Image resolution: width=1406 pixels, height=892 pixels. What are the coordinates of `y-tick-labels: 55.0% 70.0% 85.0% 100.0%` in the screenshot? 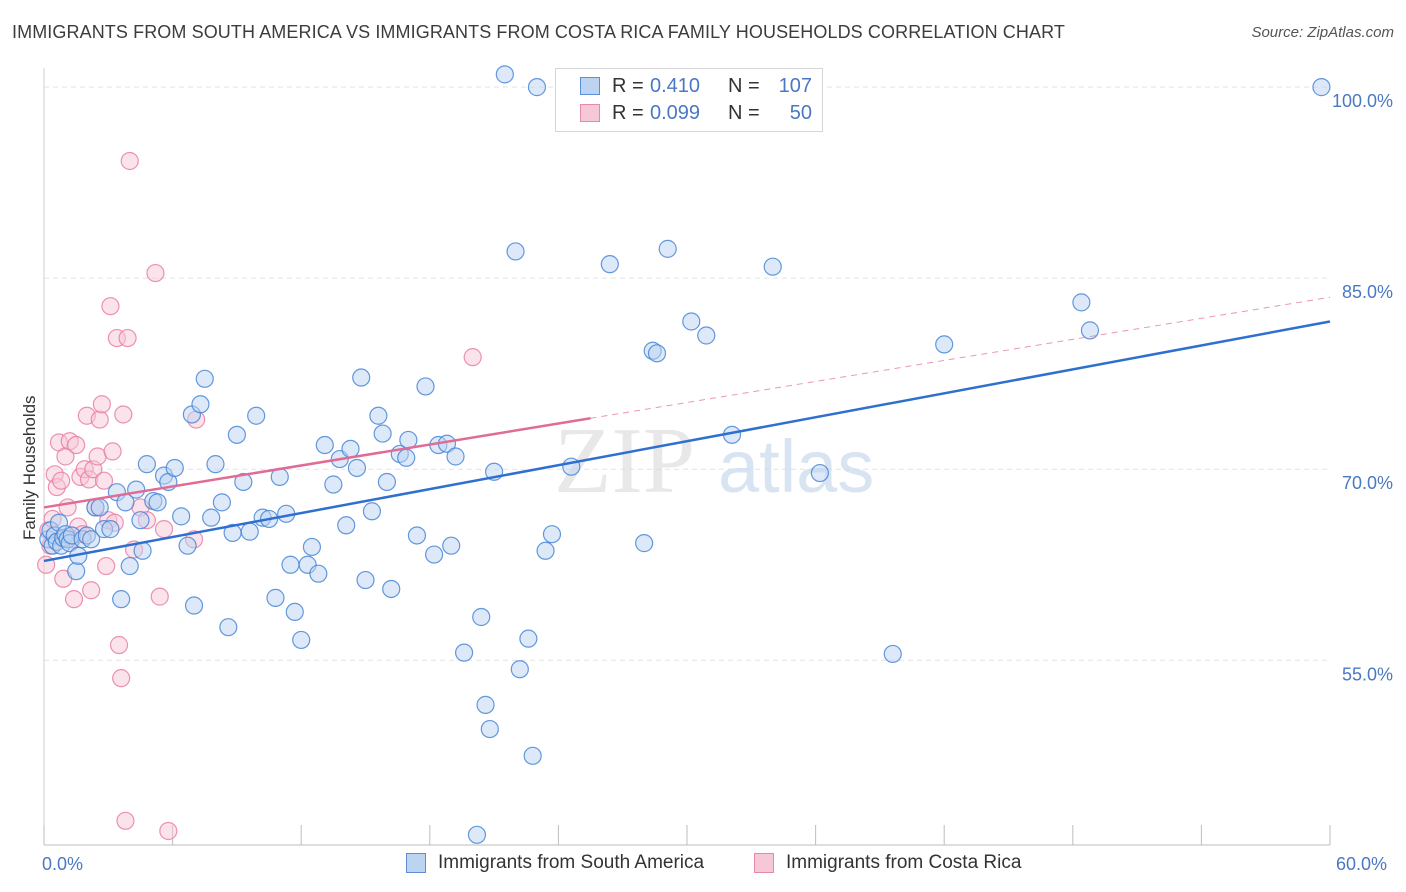 It's located at (1362, 387).